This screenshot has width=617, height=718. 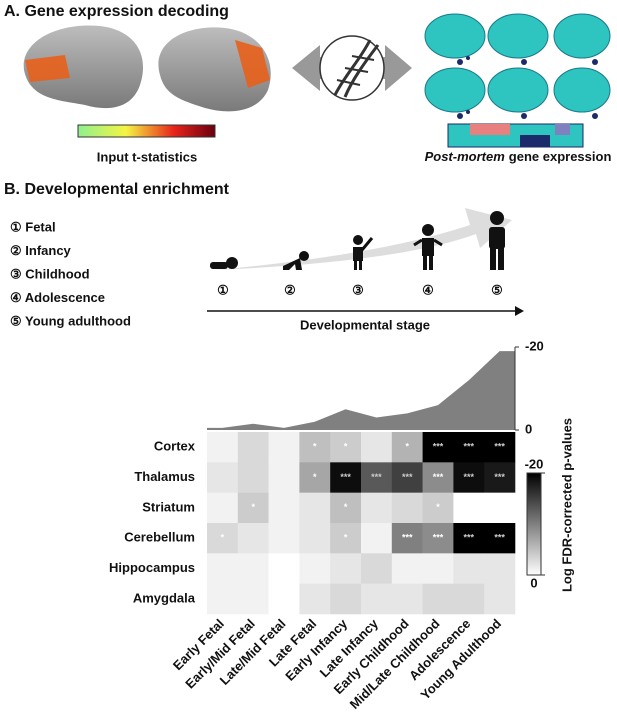 I want to click on row-label: Hippocampus, so click(x=152, y=567).